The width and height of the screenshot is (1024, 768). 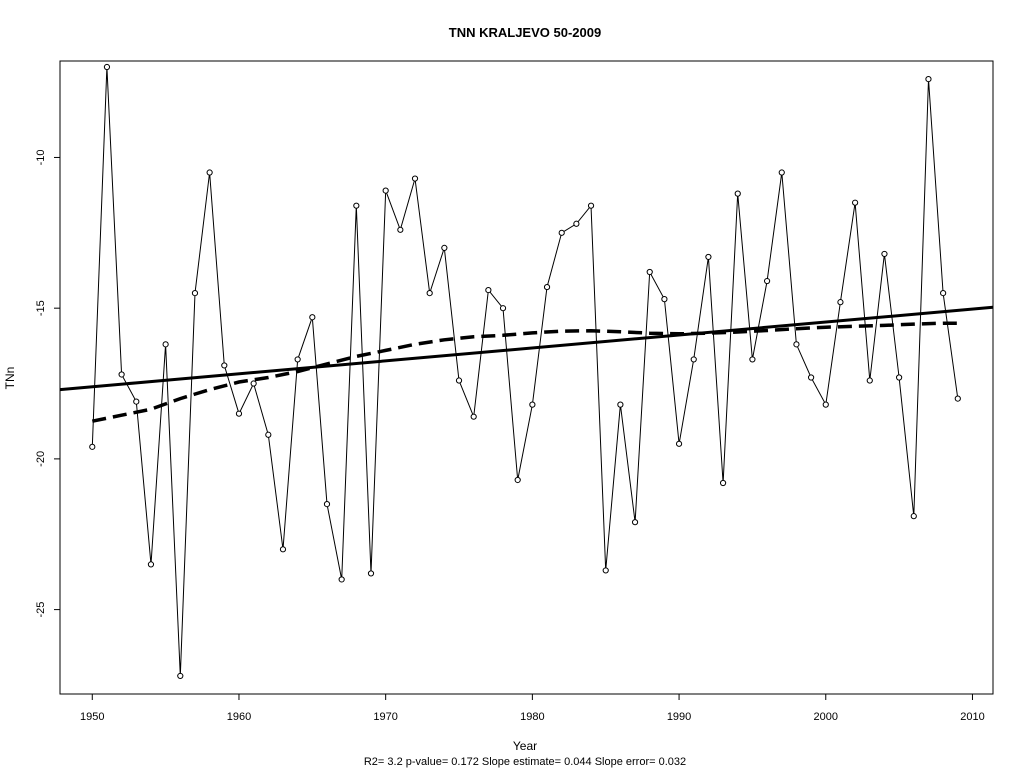 I want to click on chart-title: TNN KRALJEVO 50-2009, so click(x=525, y=32).